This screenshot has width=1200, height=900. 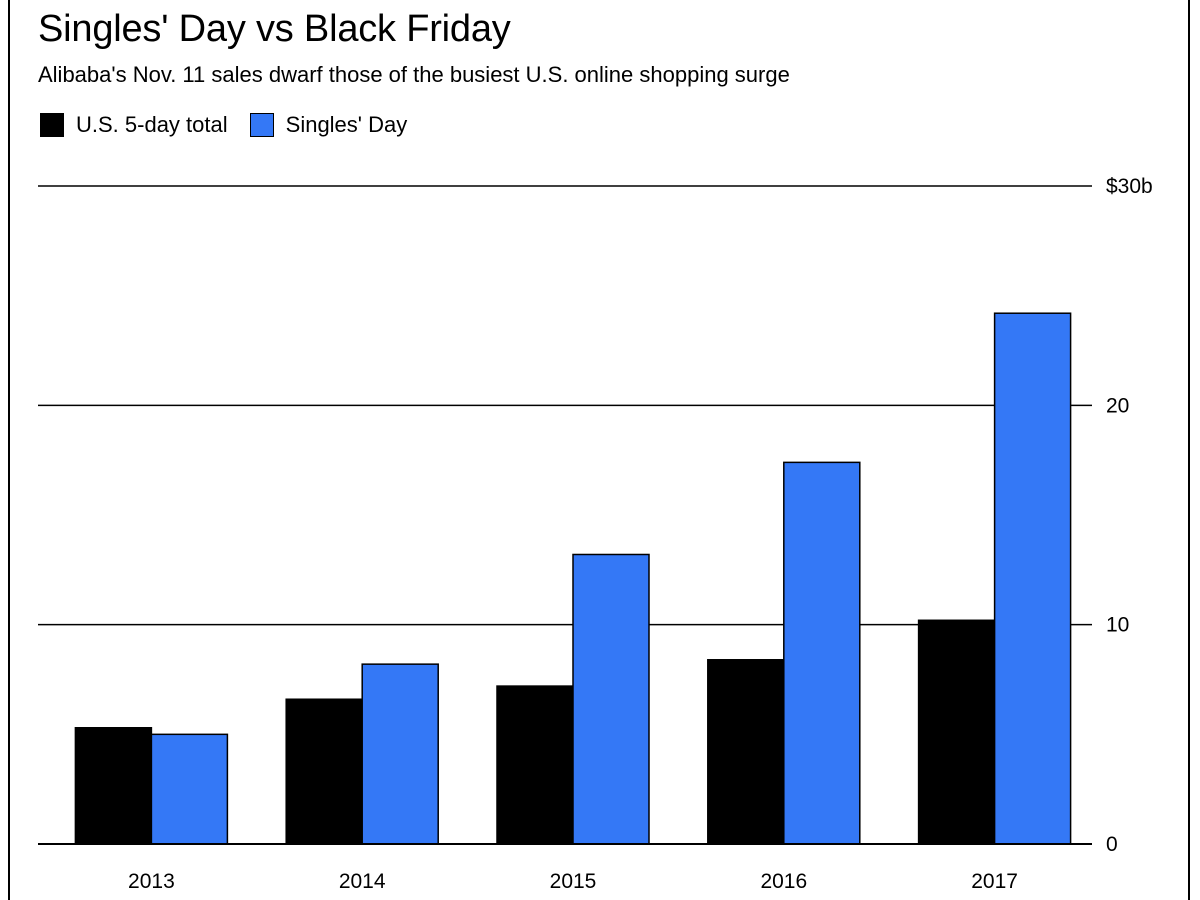 I want to click on bar-2016-us, so click(x=746, y=752).